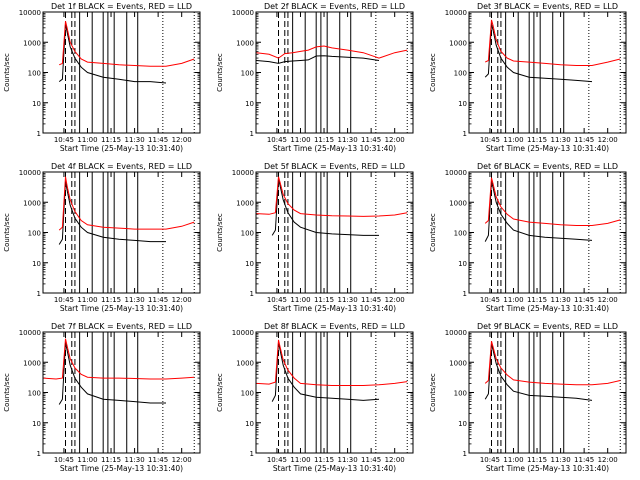 Image resolution: width=640 pixels, height=480 pixels. What do you see at coordinates (334, 166) in the screenshot?
I see `panel-title: Det 5f BLACK = Events, RED = LLD` at bounding box center [334, 166].